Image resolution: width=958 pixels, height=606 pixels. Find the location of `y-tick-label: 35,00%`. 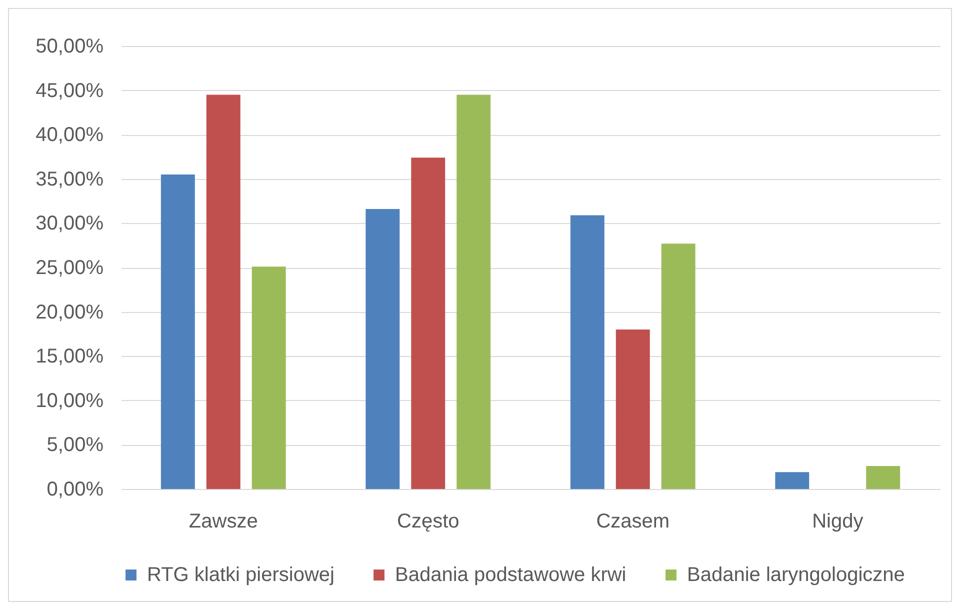

y-tick-label: 35,00% is located at coordinates (70, 179).